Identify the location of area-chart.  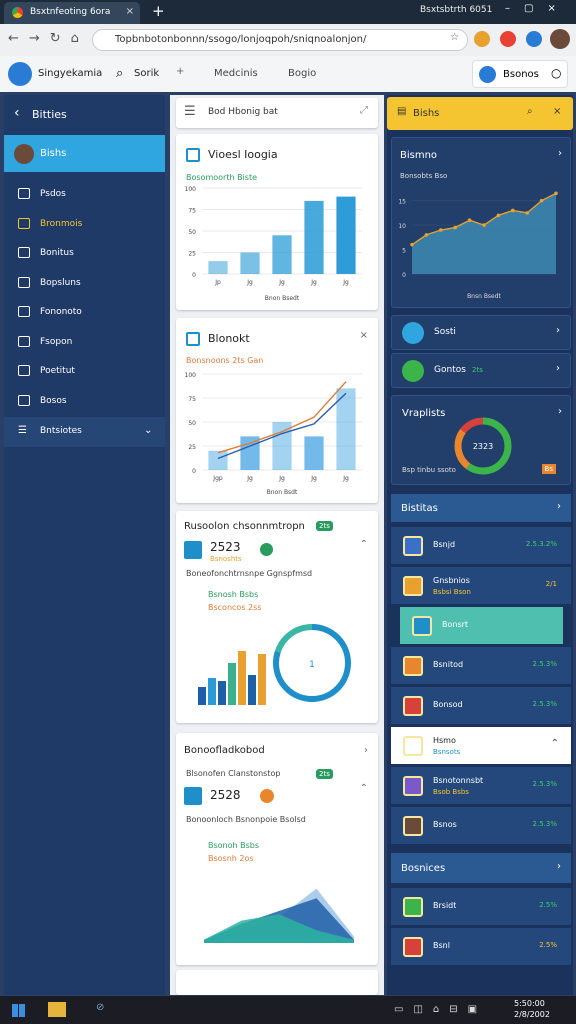
(279, 915).